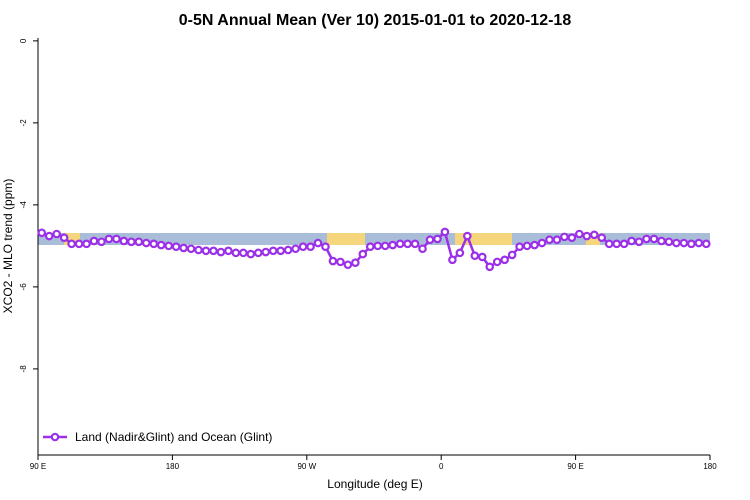  Describe the element at coordinates (306, 466) in the screenshot. I see `x-tick-label: 90 W` at that location.